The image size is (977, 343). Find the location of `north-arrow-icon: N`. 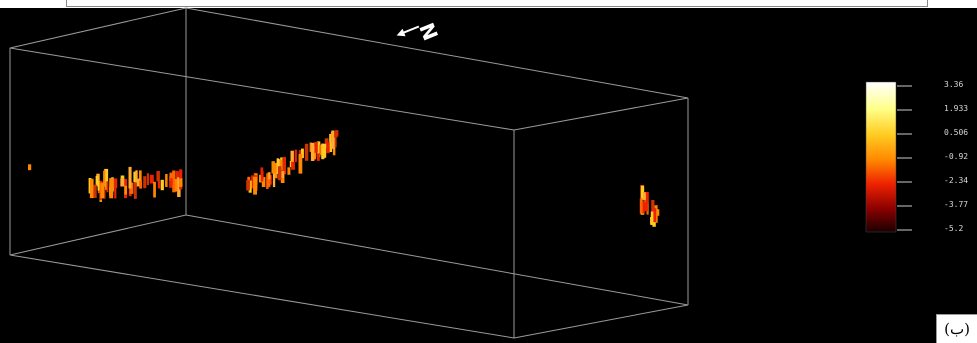

north-arrow-icon: N is located at coordinates (419, 31).